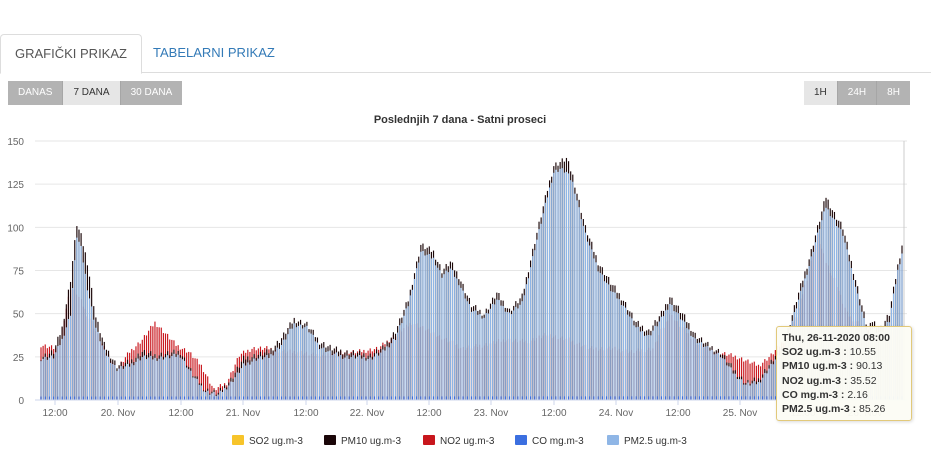 The width and height of the screenshot is (931, 455). What do you see at coordinates (71, 54) in the screenshot?
I see `tab-graficki-prikaz: GRAFIČKI PRIKAZ` at bounding box center [71, 54].